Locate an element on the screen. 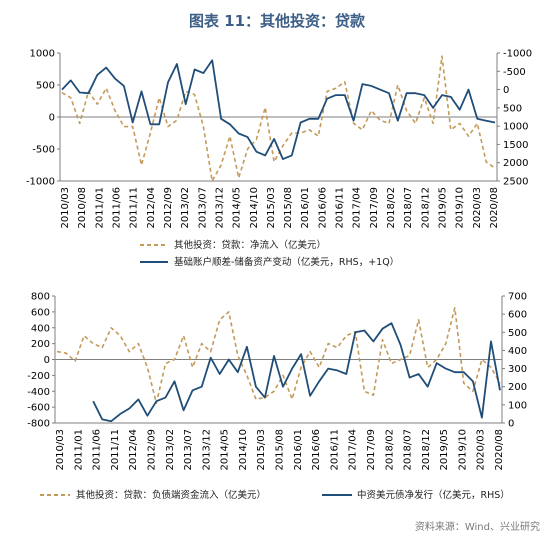 The height and width of the screenshot is (541, 554). y-left-tick-label: 800 is located at coordinates (40, 297).